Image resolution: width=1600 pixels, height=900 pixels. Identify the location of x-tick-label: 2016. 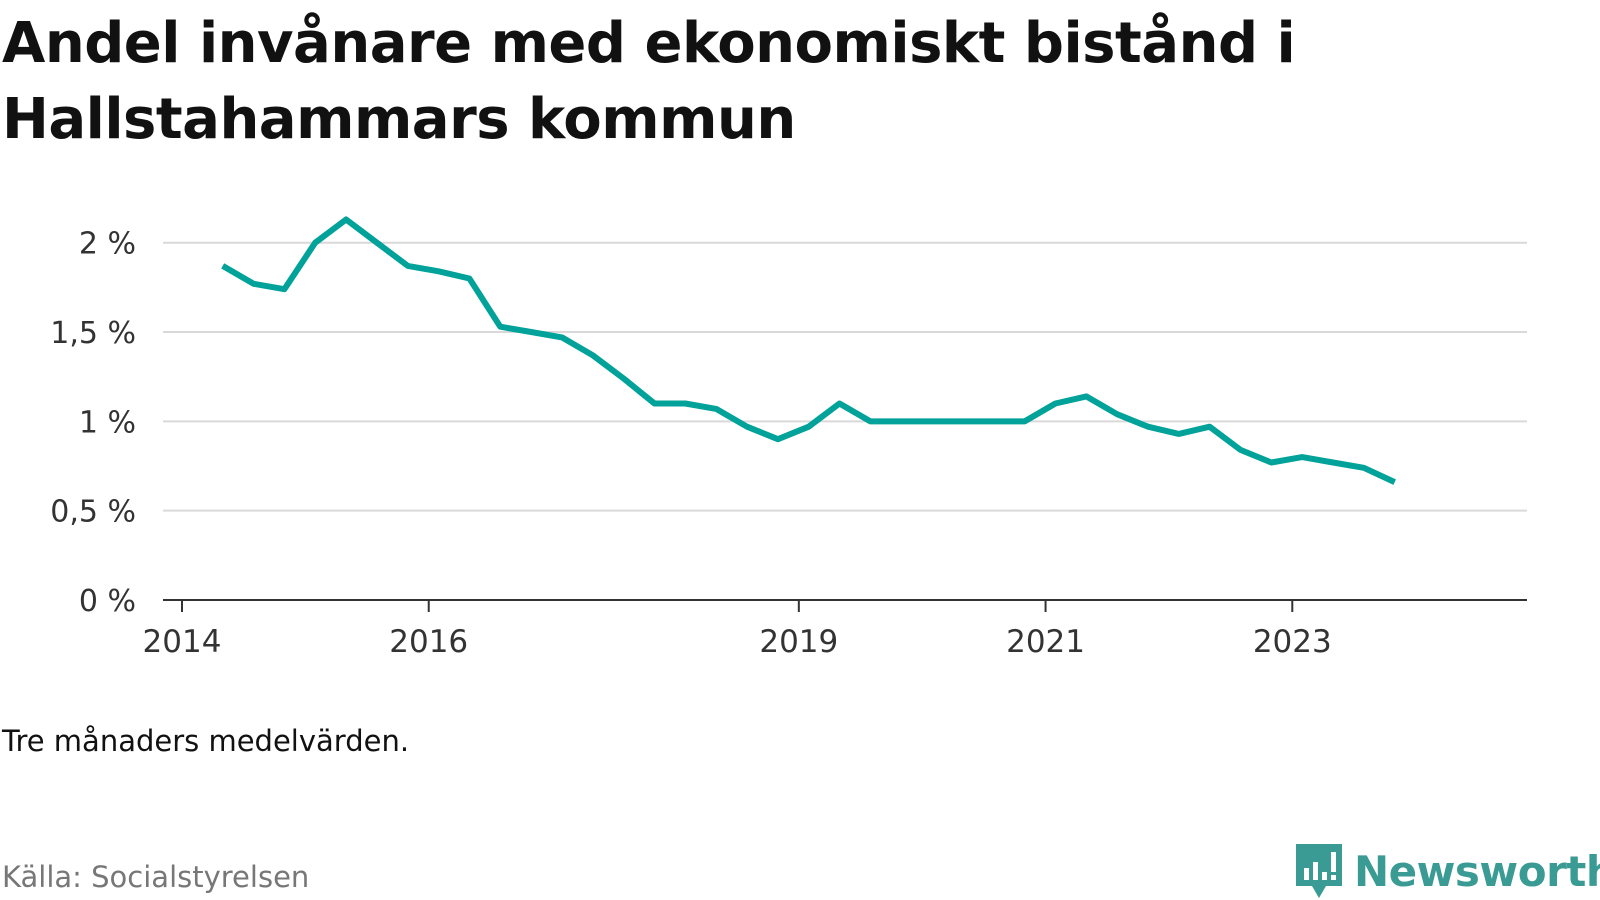
(428, 642).